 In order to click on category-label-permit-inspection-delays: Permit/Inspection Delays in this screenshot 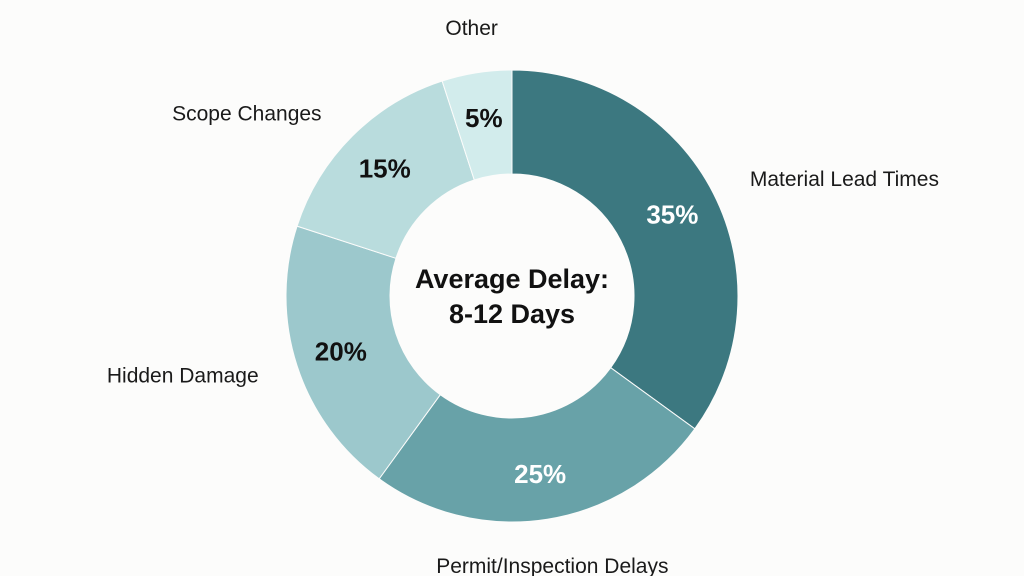, I will do `click(552, 565)`.